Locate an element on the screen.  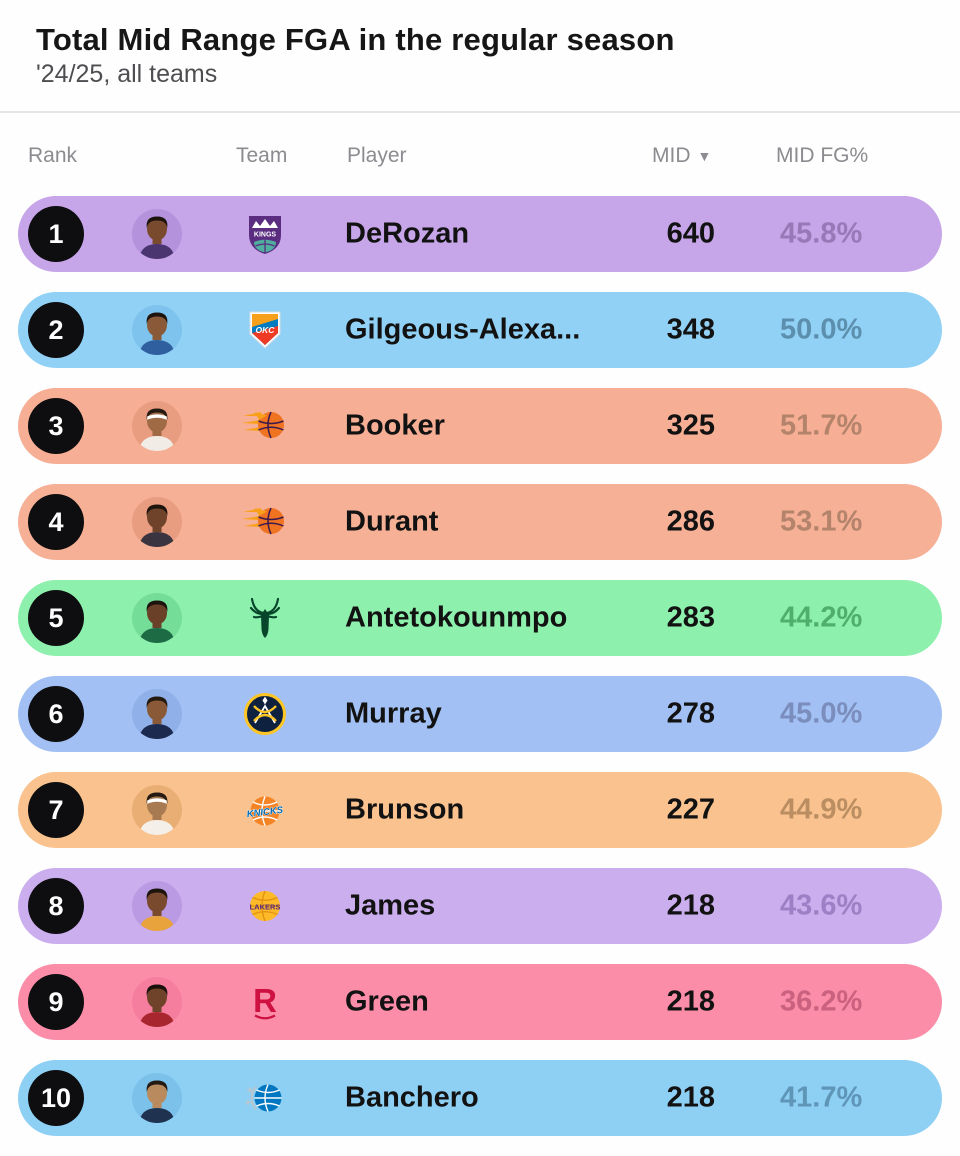
rank-number: 8 is located at coordinates (56, 905).